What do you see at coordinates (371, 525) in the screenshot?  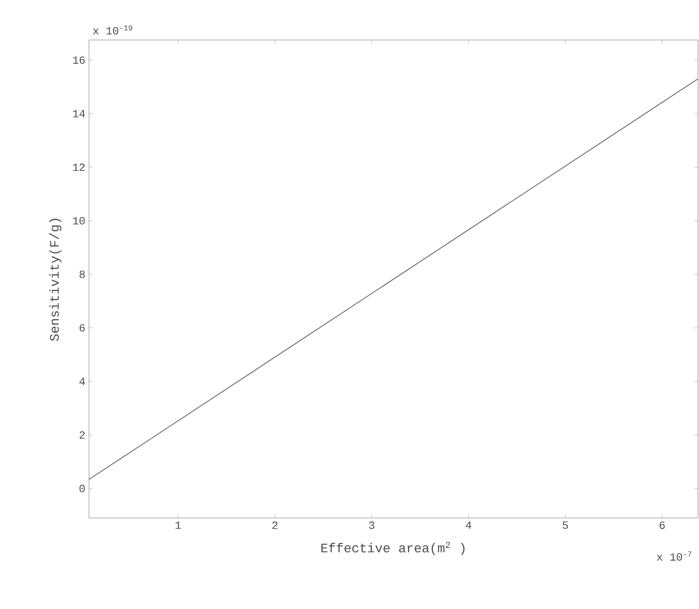 I see `x-tick-label: 3` at bounding box center [371, 525].